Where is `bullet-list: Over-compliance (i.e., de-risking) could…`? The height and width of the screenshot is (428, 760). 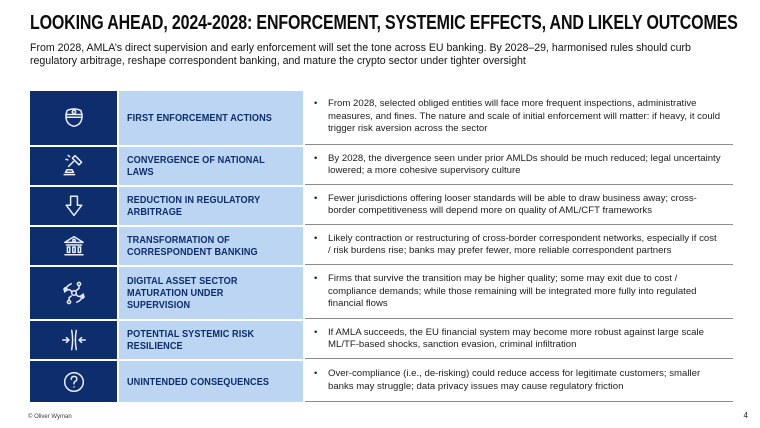 bullet-list: Over-compliance (i.e., de-risking) could… is located at coordinates (516, 380).